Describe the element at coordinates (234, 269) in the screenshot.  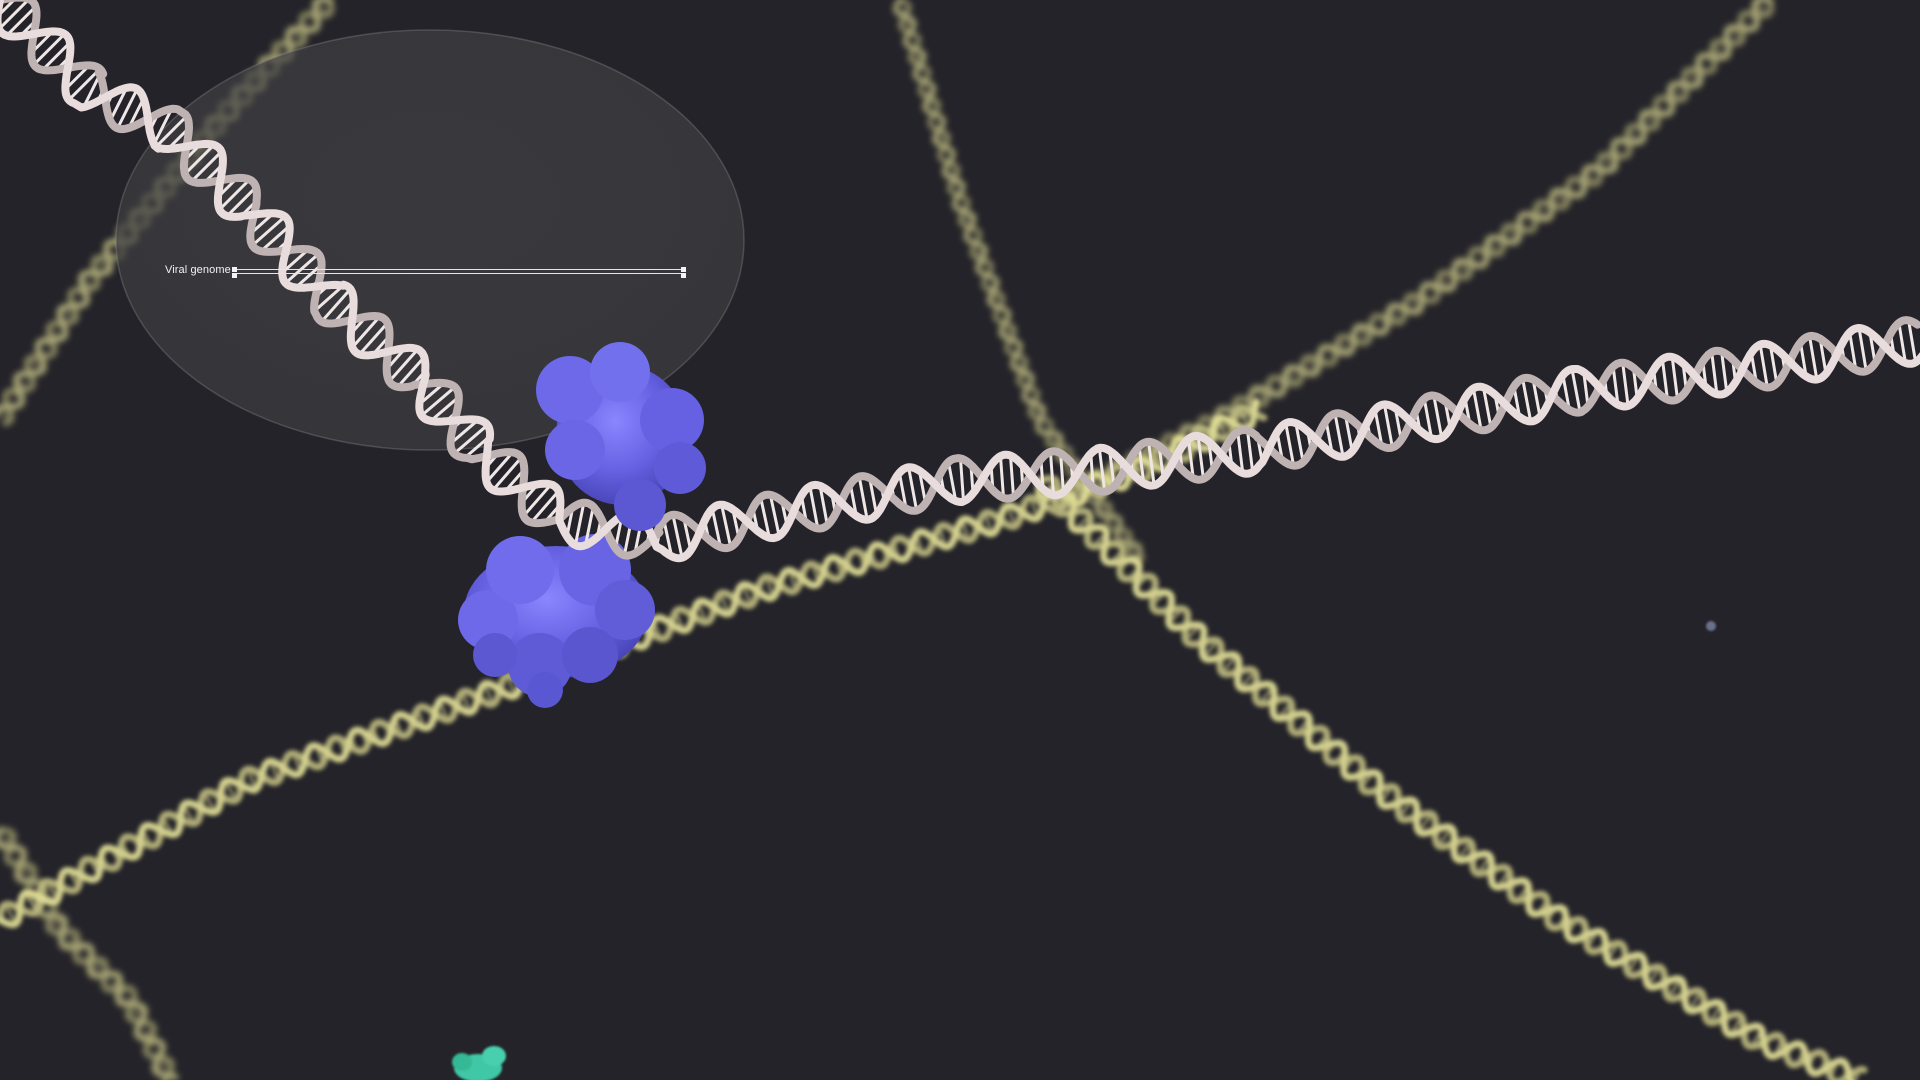
I see `leader-handle-start` at that location.